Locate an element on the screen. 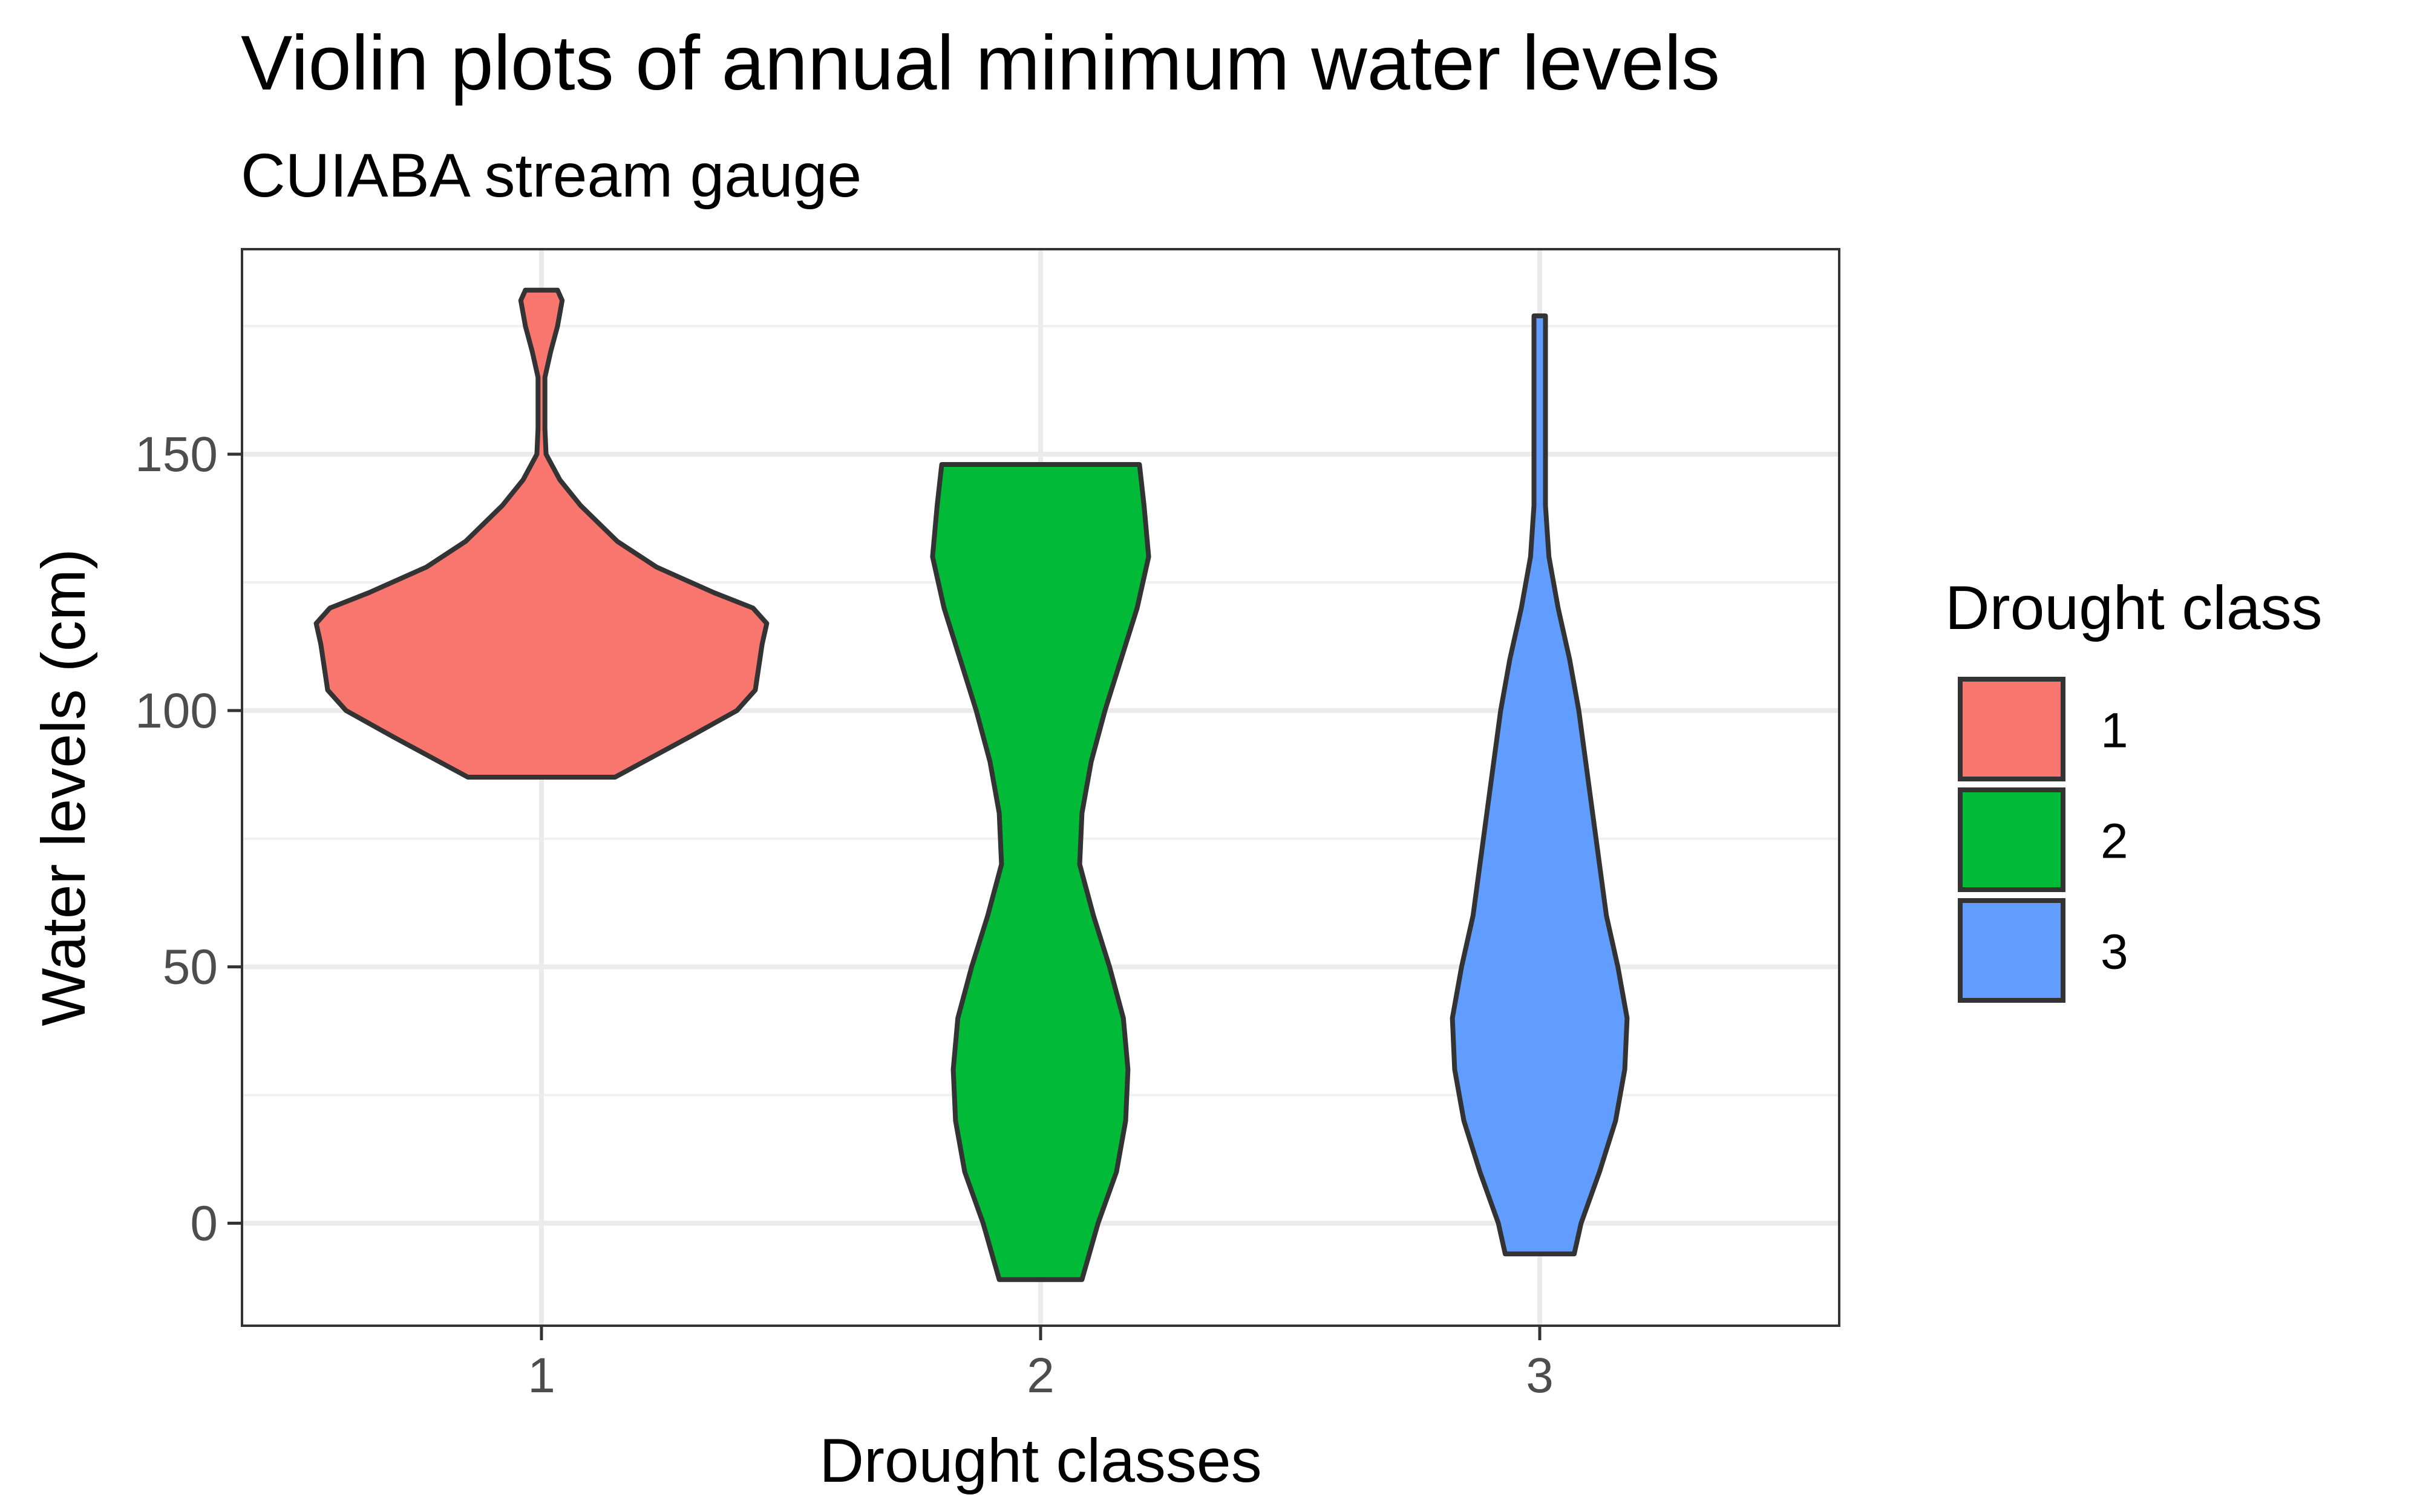 The width and height of the screenshot is (2420, 1512). legend-items: 1 2 3 is located at coordinates (2043, 840).